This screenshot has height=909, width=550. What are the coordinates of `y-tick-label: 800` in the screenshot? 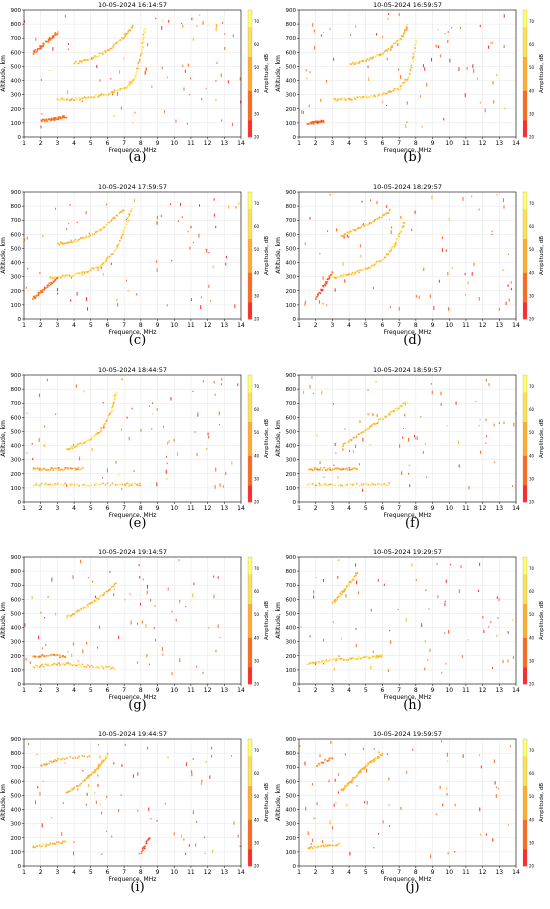 It's located at (291, 390).